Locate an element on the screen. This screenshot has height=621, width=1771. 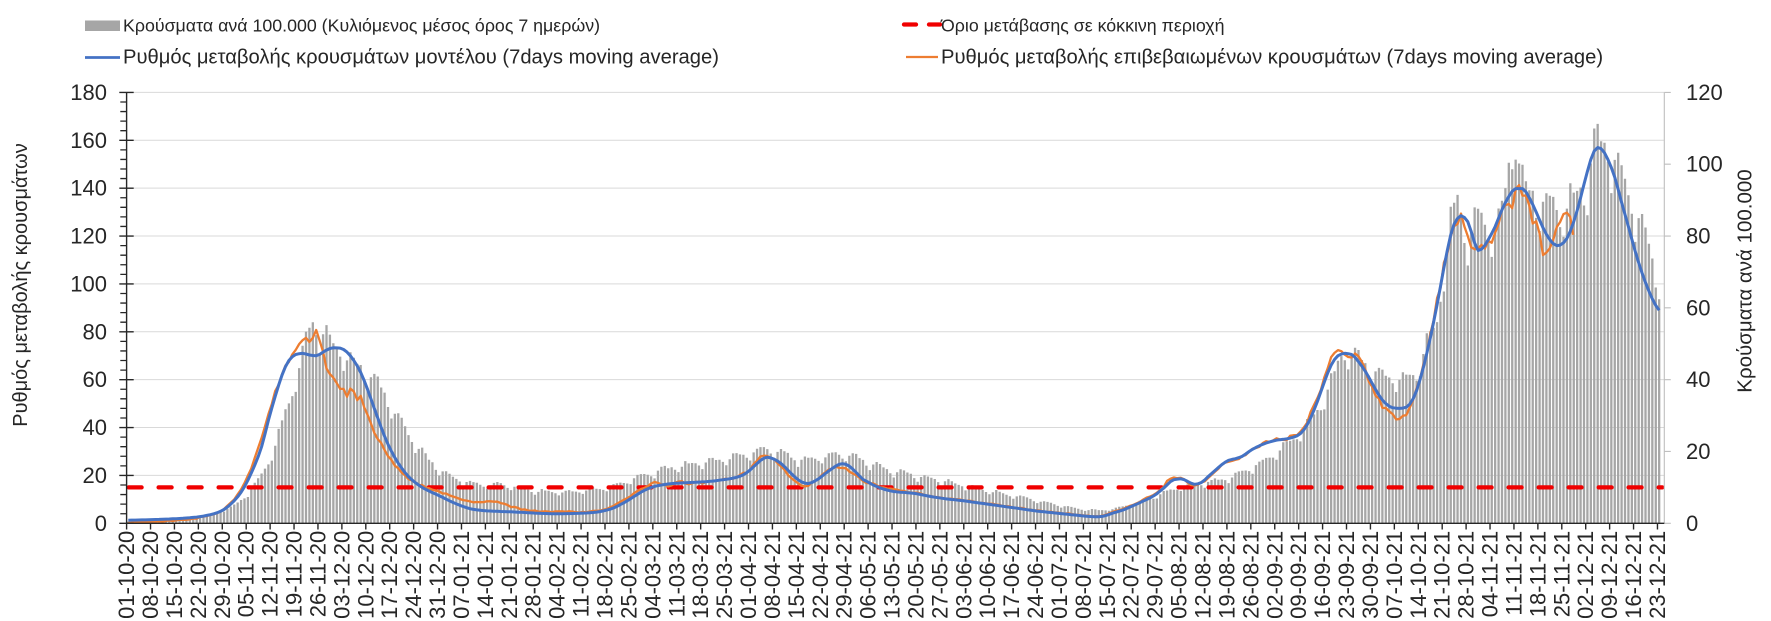
svg-text: 18-11-21 is located at coordinates (1537, 574).